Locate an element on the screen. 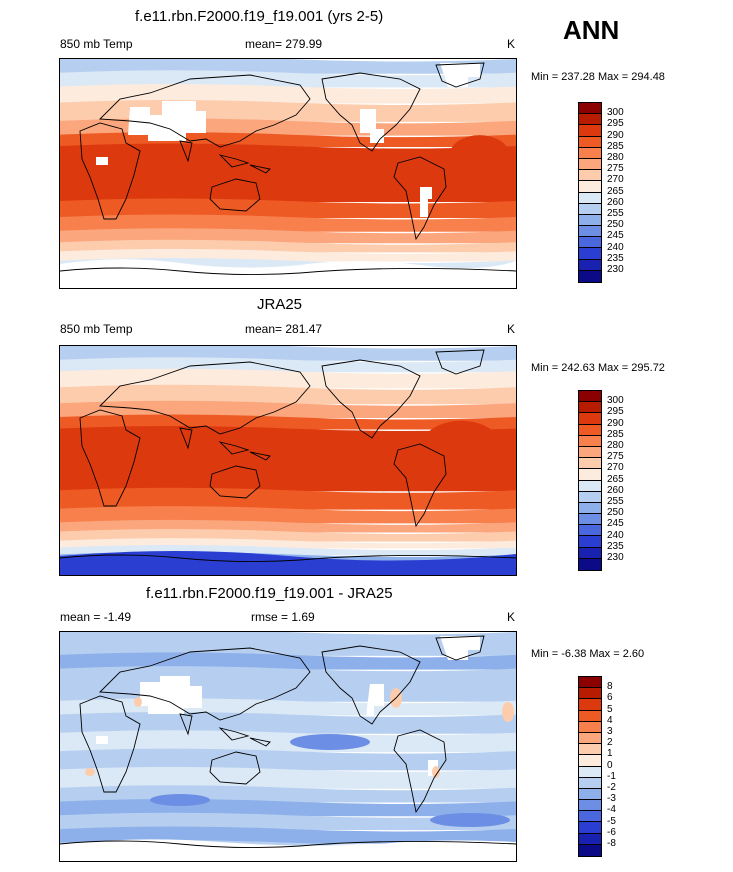 The image size is (733, 872). panel-obs-title: JRA25 is located at coordinates (280, 304).